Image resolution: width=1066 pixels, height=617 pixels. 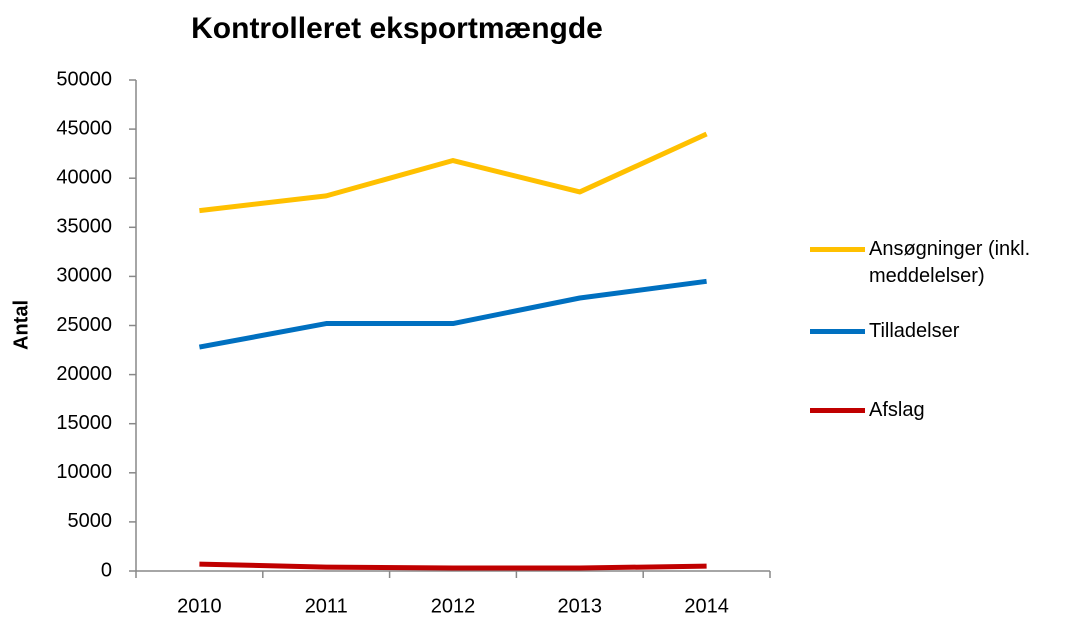 What do you see at coordinates (897, 410) in the screenshot?
I see `legend-label: Afslag` at bounding box center [897, 410].